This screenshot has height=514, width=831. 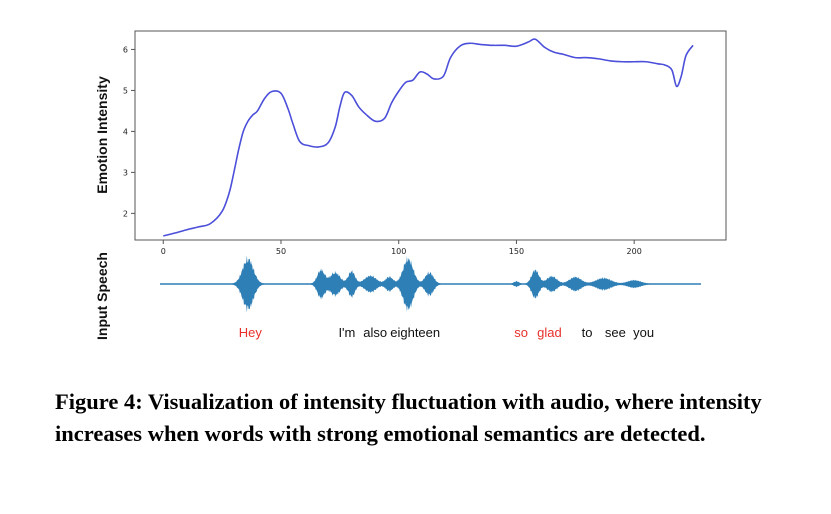 What do you see at coordinates (125, 172) in the screenshot?
I see `y-tick-label: 3` at bounding box center [125, 172].